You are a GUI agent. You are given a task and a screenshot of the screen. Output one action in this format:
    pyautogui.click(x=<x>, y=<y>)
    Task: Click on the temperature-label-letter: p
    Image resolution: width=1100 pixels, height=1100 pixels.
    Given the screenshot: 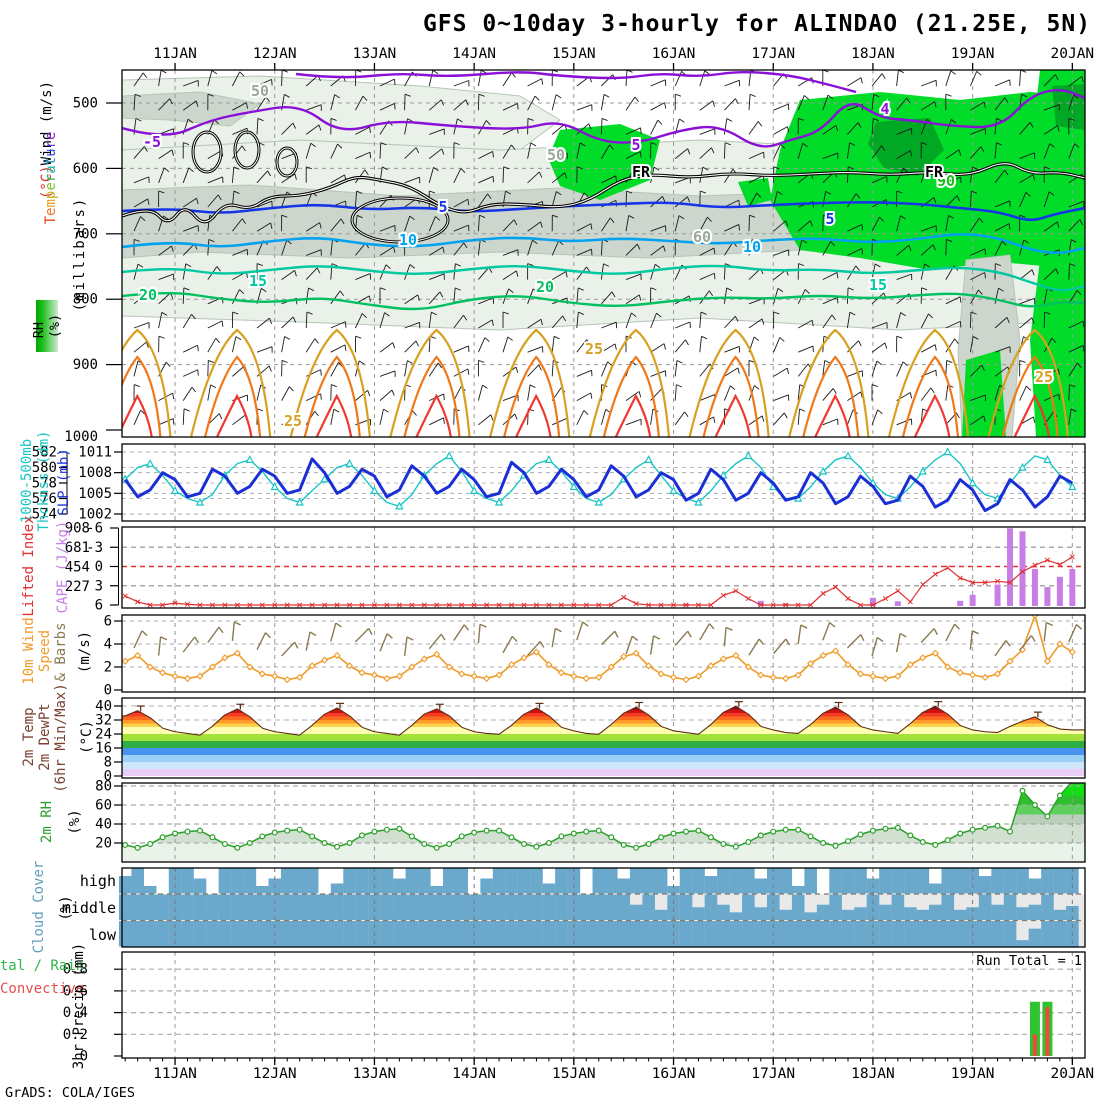 What is the action you would take?
    pyautogui.click(x=51, y=195)
    